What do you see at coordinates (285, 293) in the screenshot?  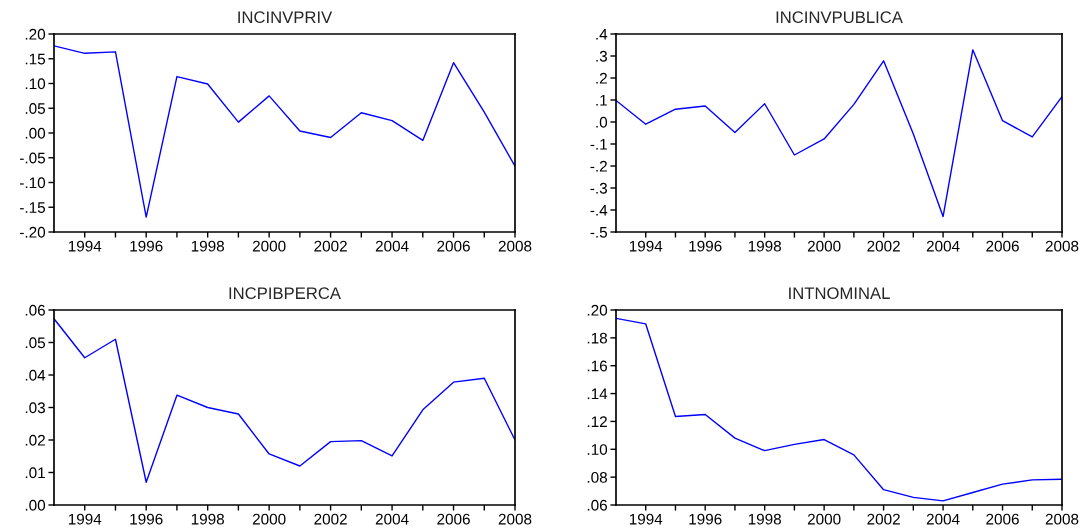 I see `chart-title: INCPIBPERCA` at bounding box center [285, 293].